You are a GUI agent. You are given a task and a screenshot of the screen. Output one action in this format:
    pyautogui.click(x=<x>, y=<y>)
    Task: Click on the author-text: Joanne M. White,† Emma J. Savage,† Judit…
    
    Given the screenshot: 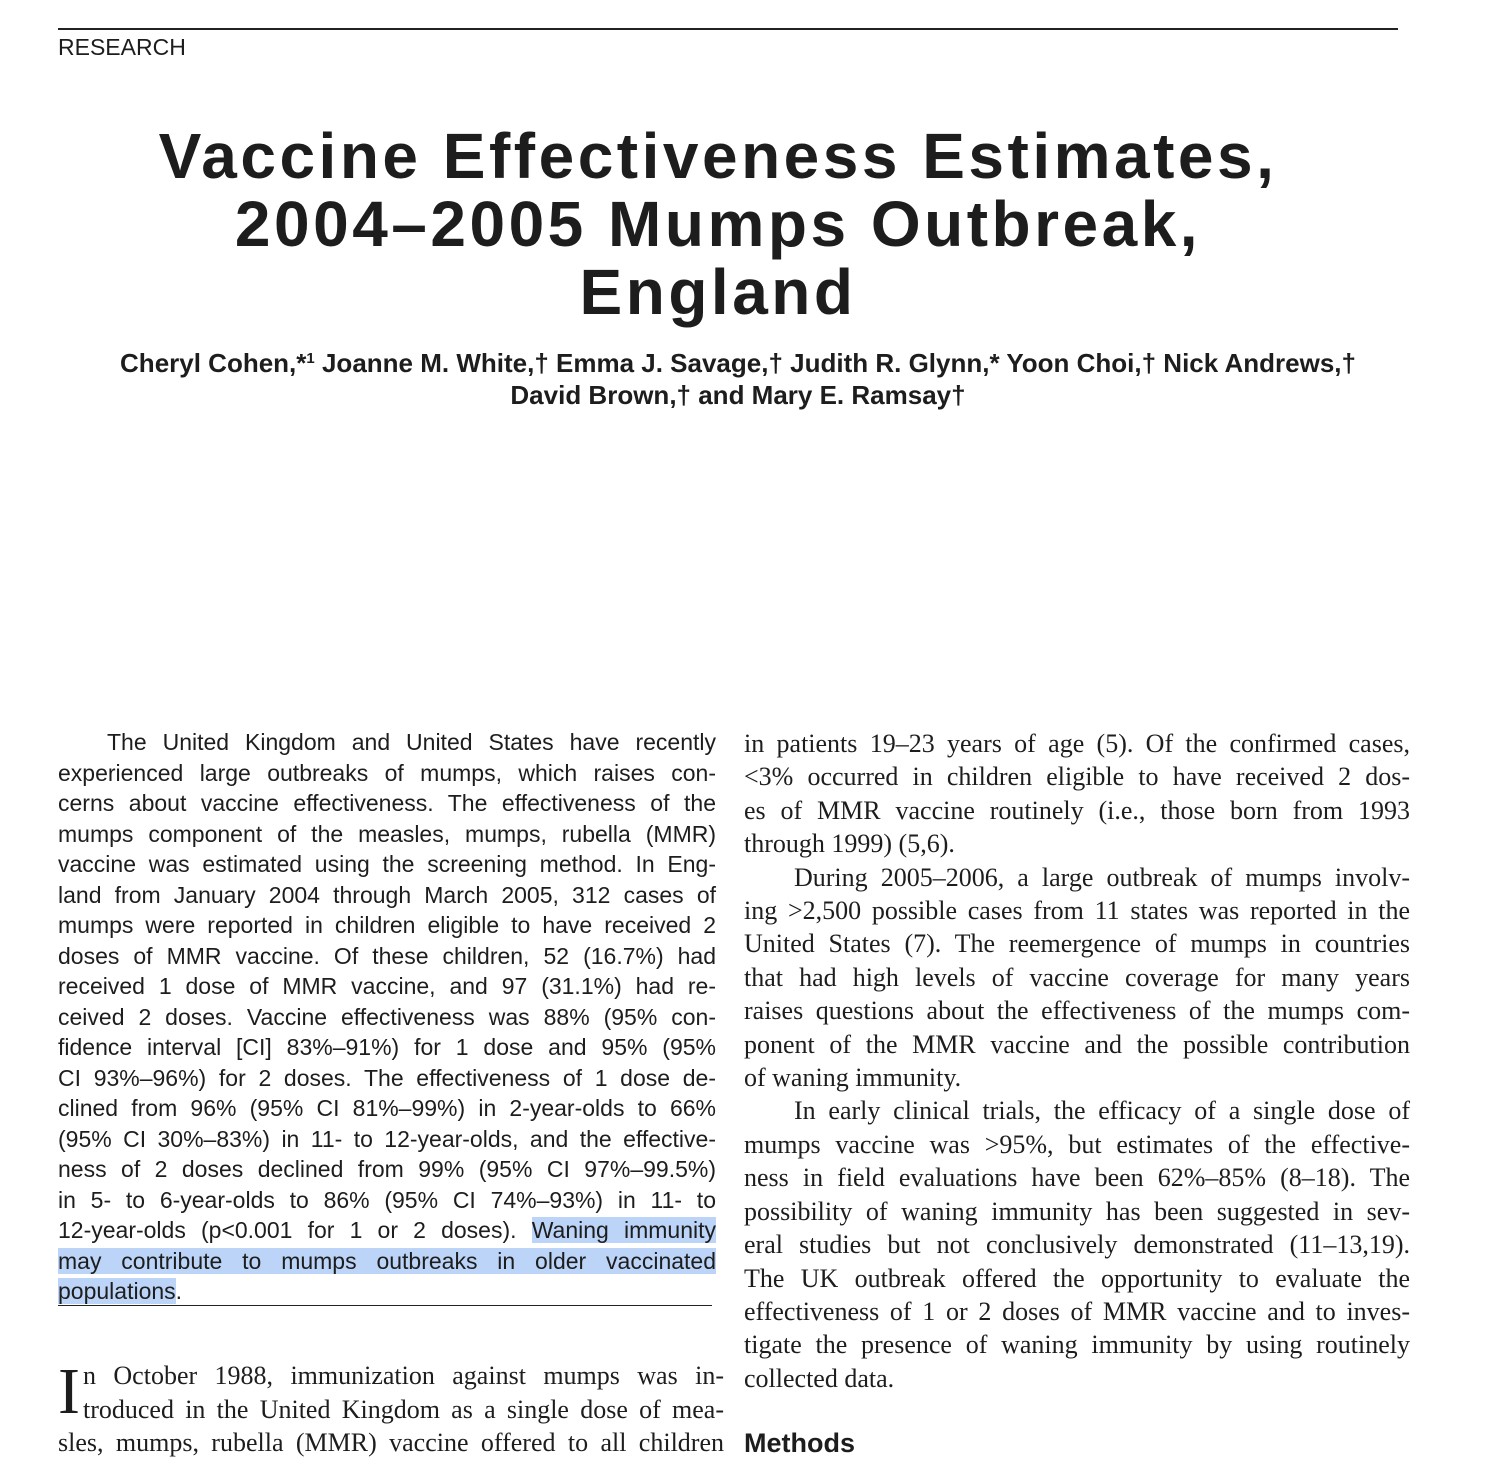 What is the action you would take?
    pyautogui.click(x=835, y=363)
    